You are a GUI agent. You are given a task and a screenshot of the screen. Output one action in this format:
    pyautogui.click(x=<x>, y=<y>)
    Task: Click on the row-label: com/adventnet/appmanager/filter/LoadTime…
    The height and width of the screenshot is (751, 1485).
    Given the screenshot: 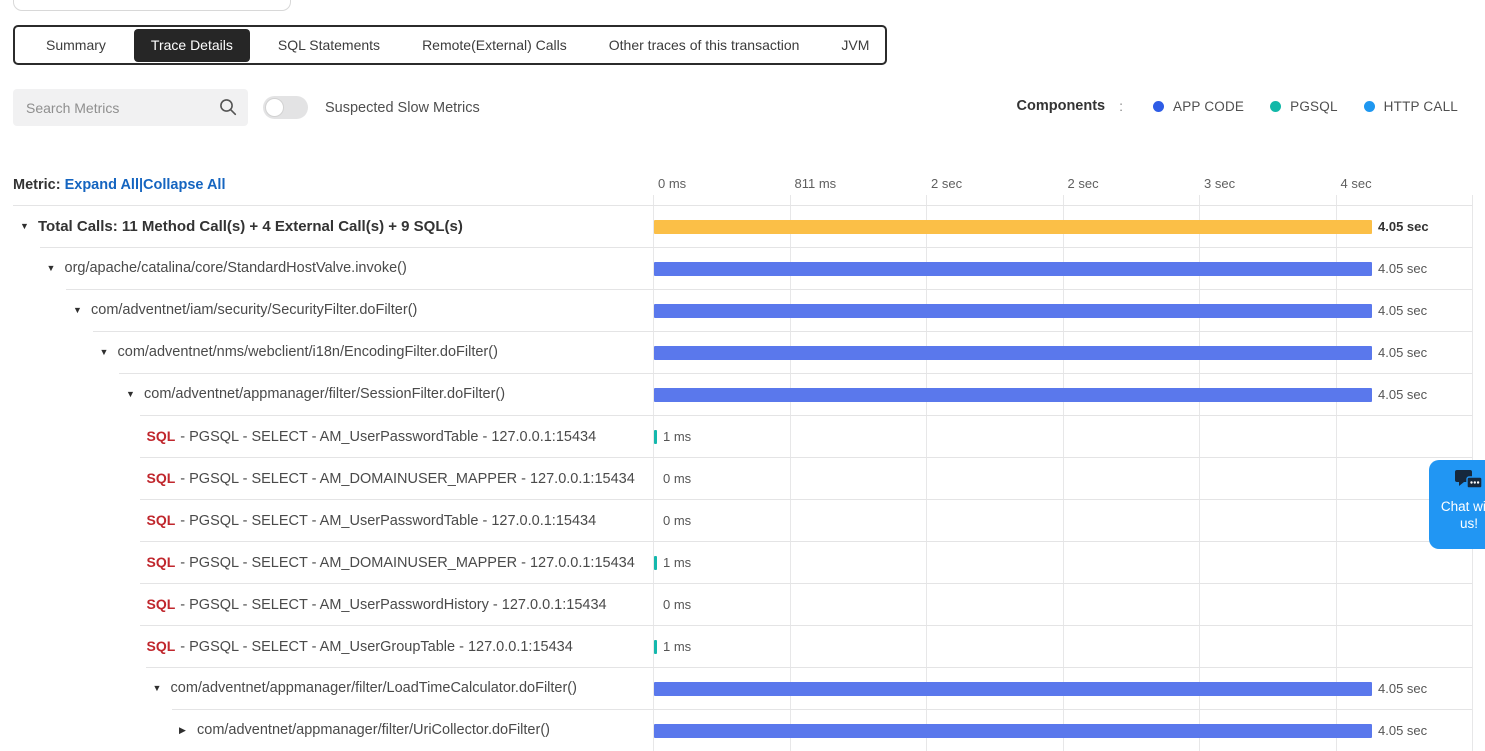 What is the action you would take?
    pyautogui.click(x=373, y=688)
    